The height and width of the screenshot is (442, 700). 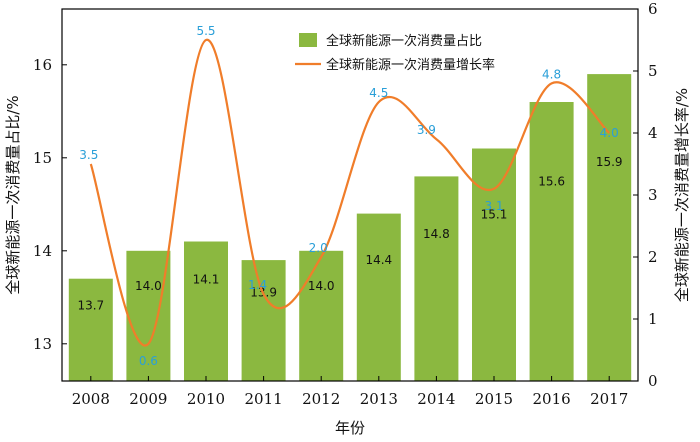 What do you see at coordinates (551, 241) in the screenshot?
I see `bar-2016` at bounding box center [551, 241].